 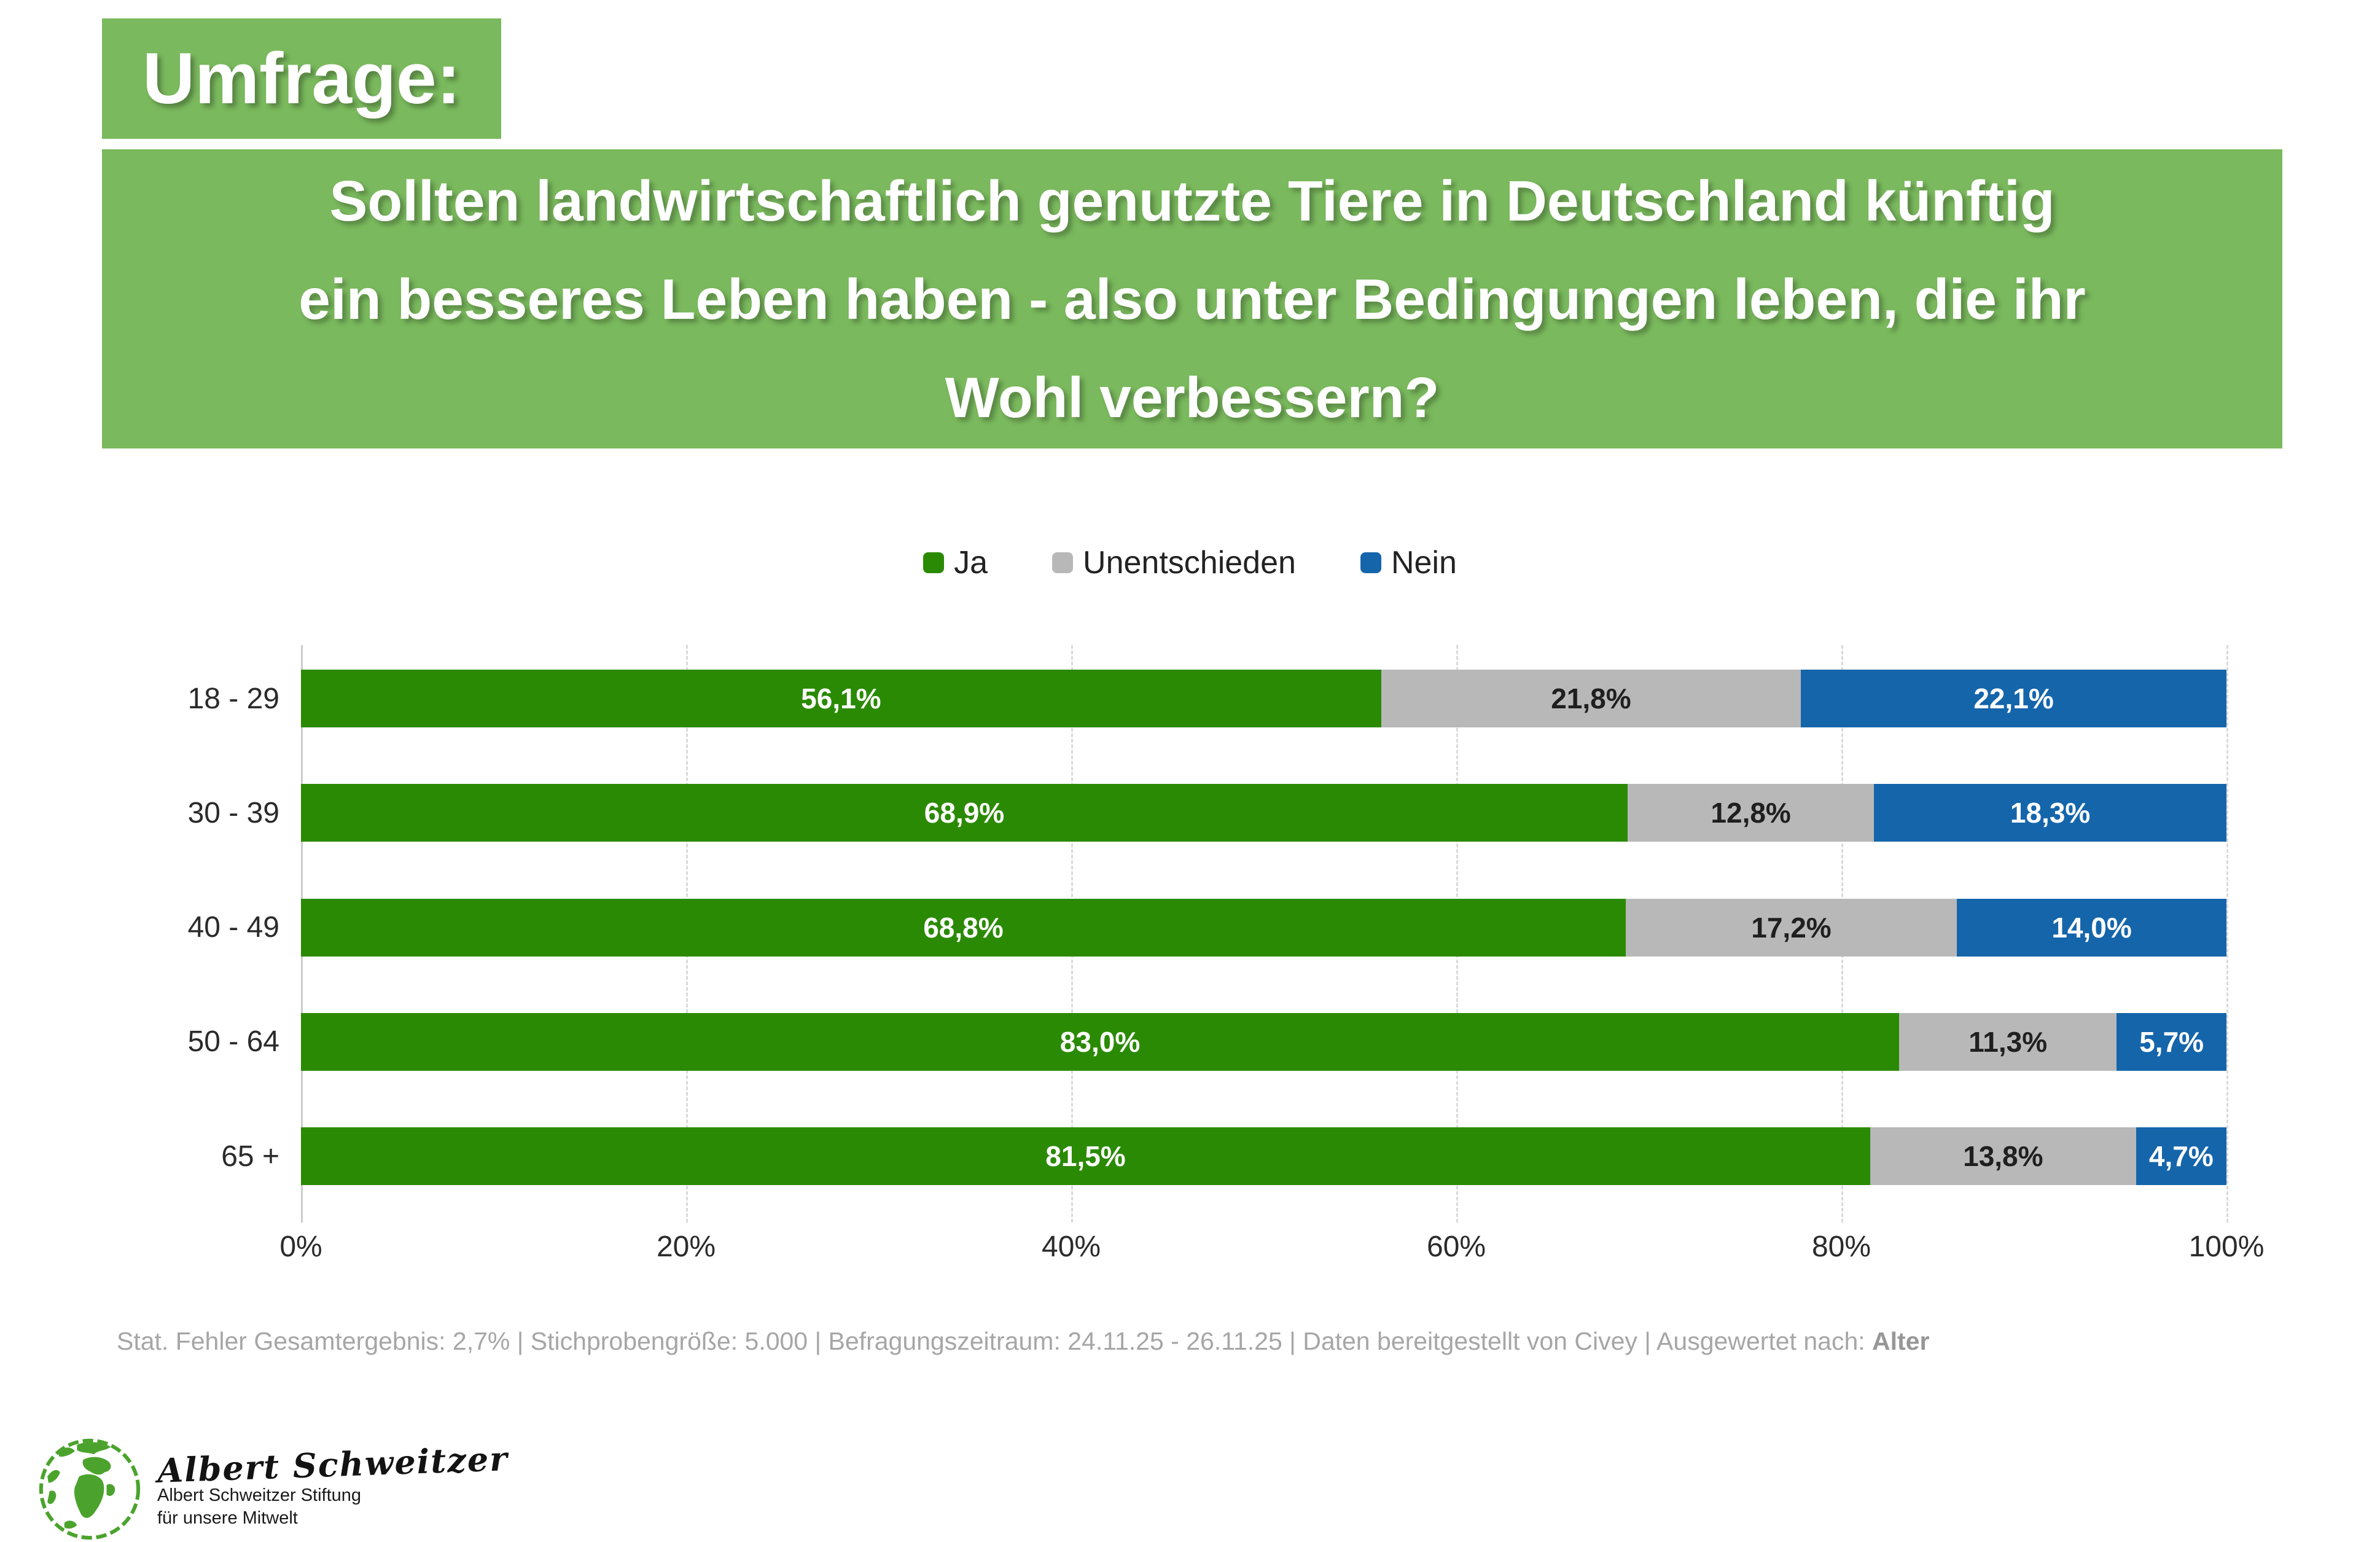 What do you see at coordinates (686, 1247) in the screenshot?
I see `x-tick-label: 20%` at bounding box center [686, 1247].